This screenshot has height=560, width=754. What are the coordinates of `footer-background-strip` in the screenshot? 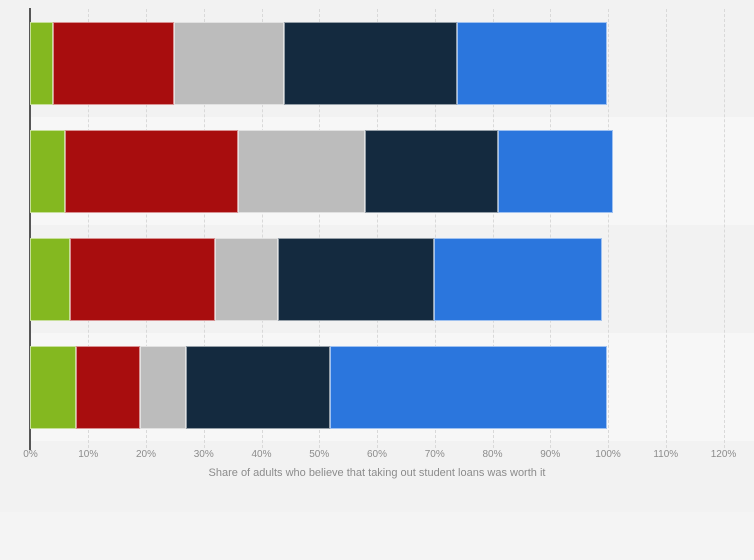 It's located at (377, 536).